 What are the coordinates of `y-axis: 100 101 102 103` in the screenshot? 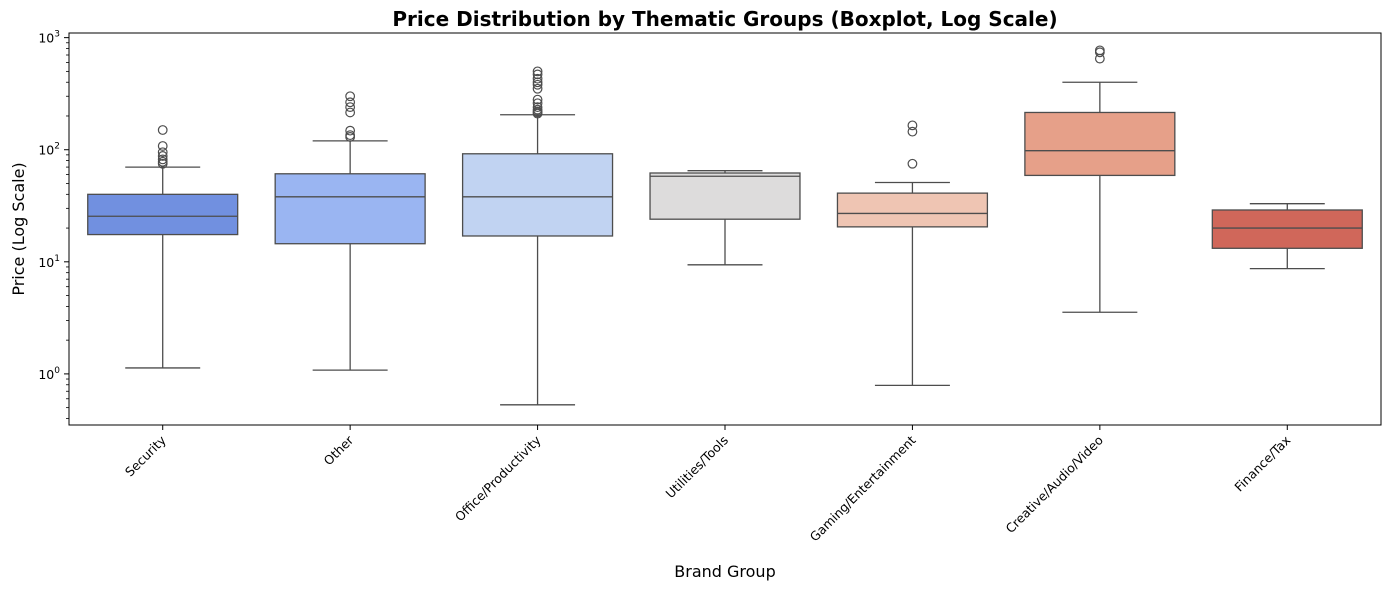 It's located at (53, 224).